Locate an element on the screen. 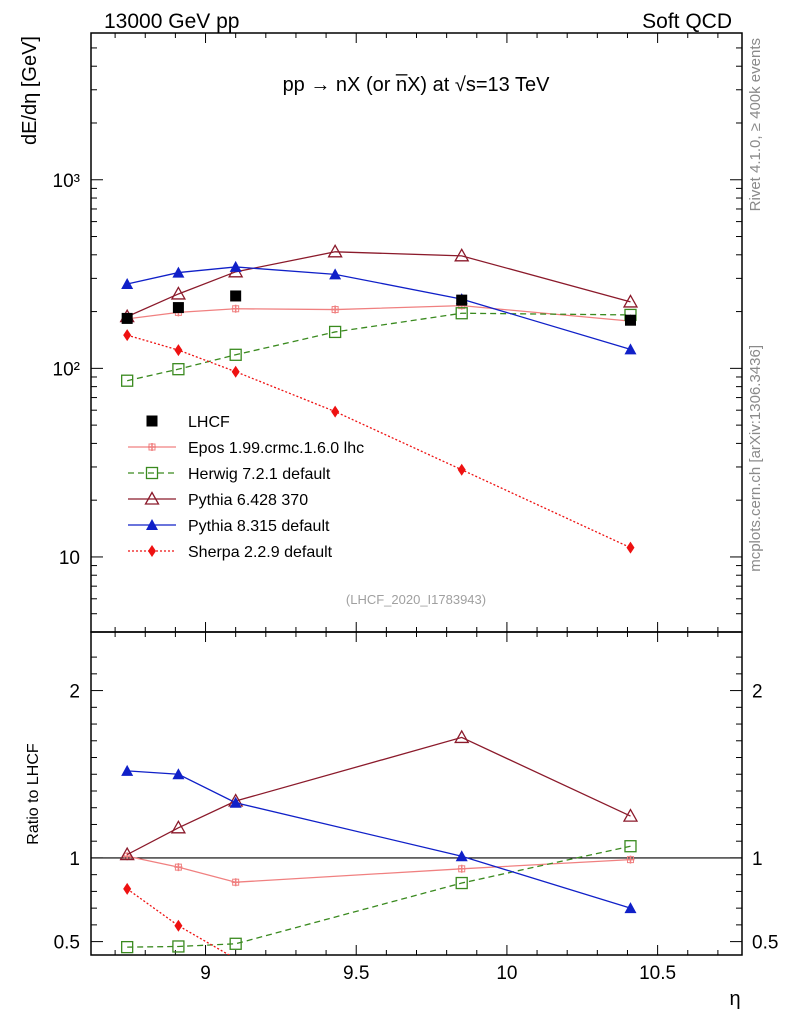  series-line-pythia-8-315-default is located at coordinates (379, 308).